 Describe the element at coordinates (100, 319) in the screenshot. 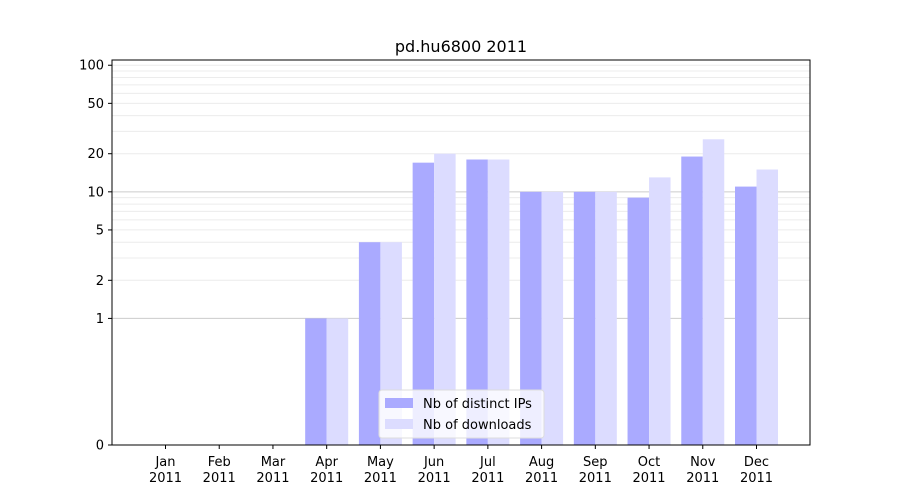

I see `y-tick-label: 1` at that location.